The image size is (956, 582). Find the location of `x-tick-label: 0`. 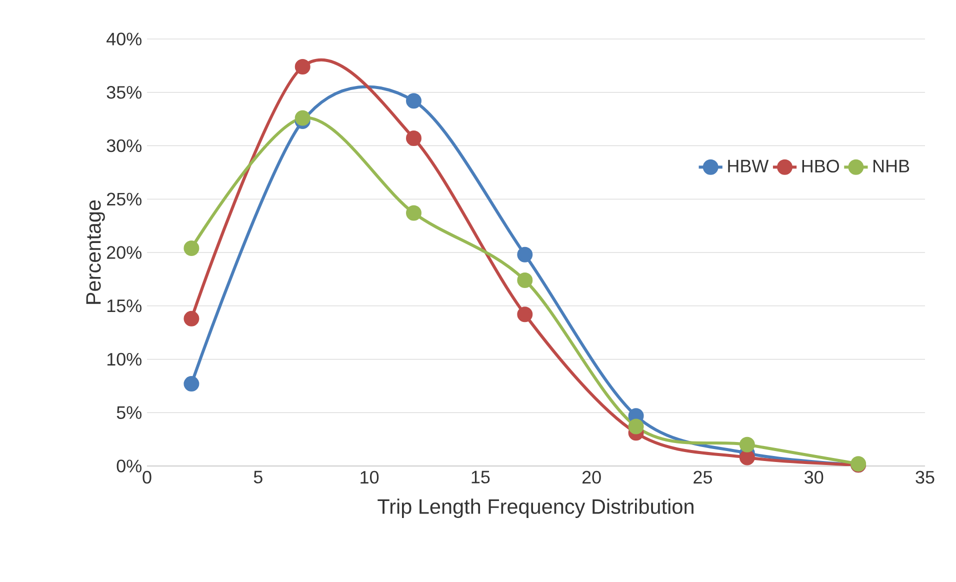

x-tick-label: 0 is located at coordinates (147, 477).